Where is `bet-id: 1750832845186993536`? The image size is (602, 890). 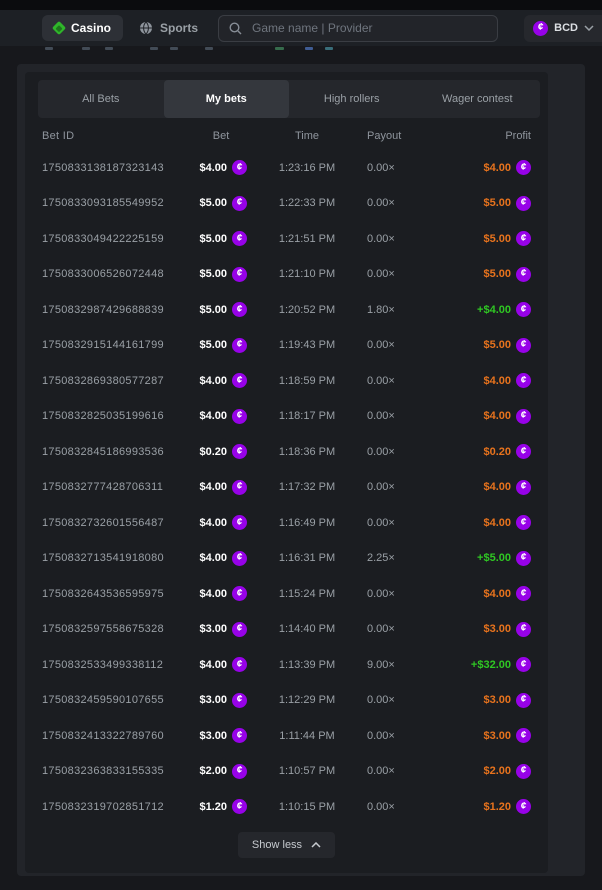
bet-id: 1750832845186993536 is located at coordinates (103, 451).